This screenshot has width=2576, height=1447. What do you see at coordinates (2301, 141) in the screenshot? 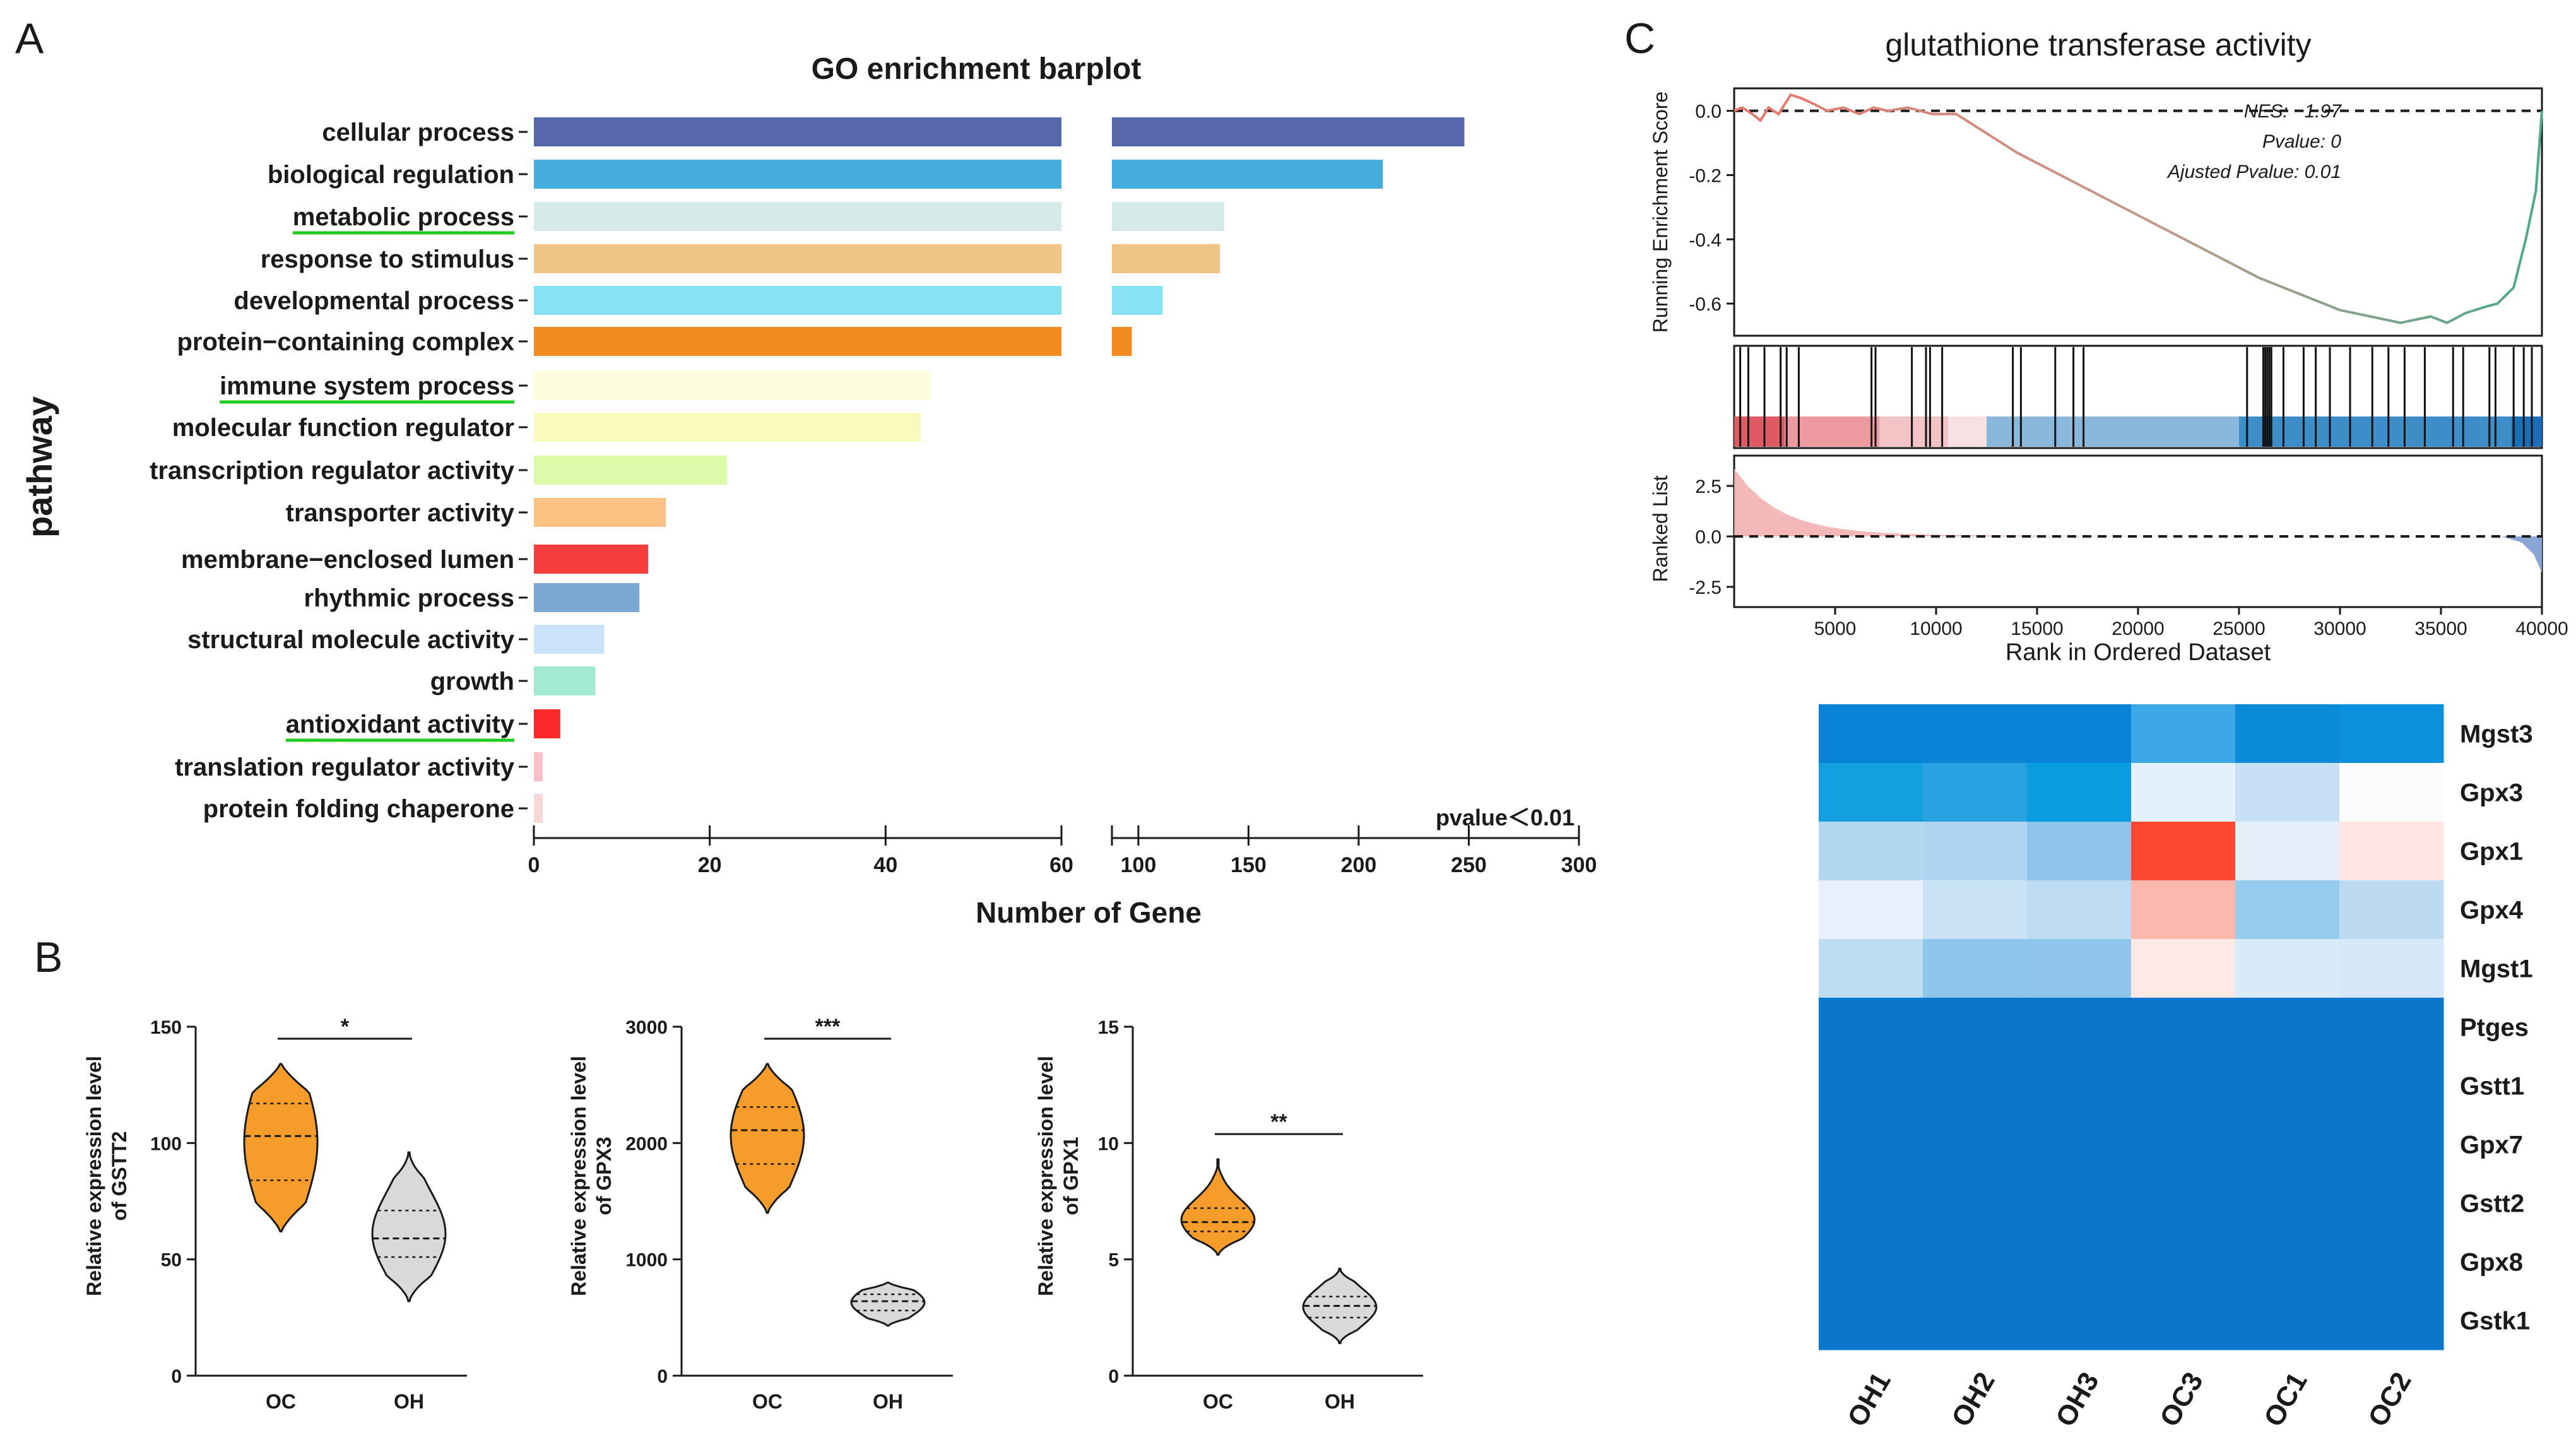
I see `gsea-stat: Pvalue: 0` at bounding box center [2301, 141].